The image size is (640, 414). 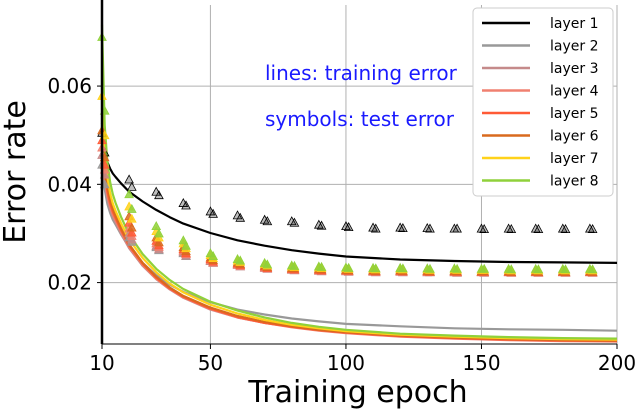 What do you see at coordinates (360, 119) in the screenshot?
I see `annotation-symbols: symbols: test error` at bounding box center [360, 119].